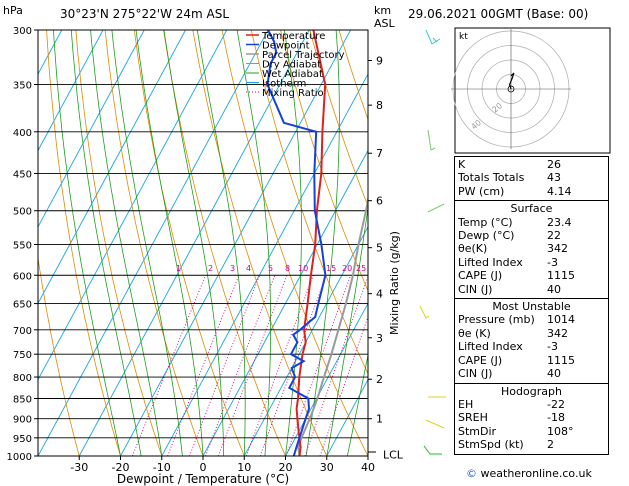  Describe the element at coordinates (394, 283) in the screenshot. I see `mixing-ratio-axis-title: Mixing Ratio (g/kg)` at that location.